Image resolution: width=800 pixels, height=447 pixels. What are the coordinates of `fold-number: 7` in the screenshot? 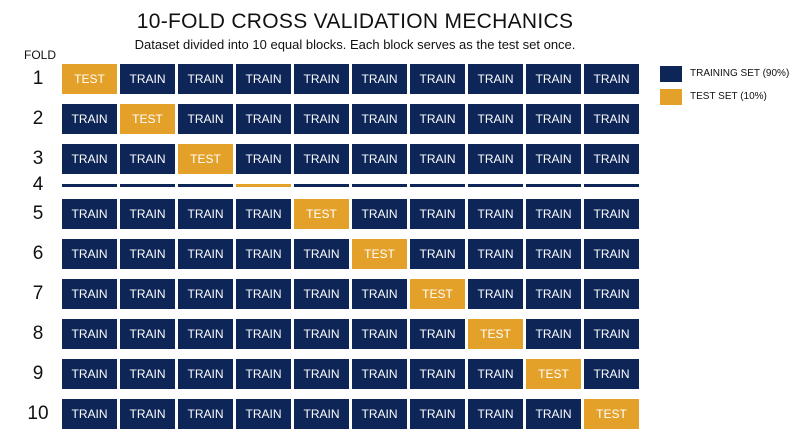 It's located at (38, 293).